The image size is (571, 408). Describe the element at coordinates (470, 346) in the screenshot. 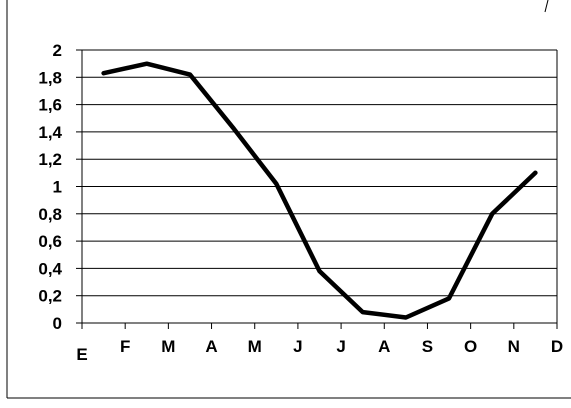

I see `x-tick-label: O` at that location.